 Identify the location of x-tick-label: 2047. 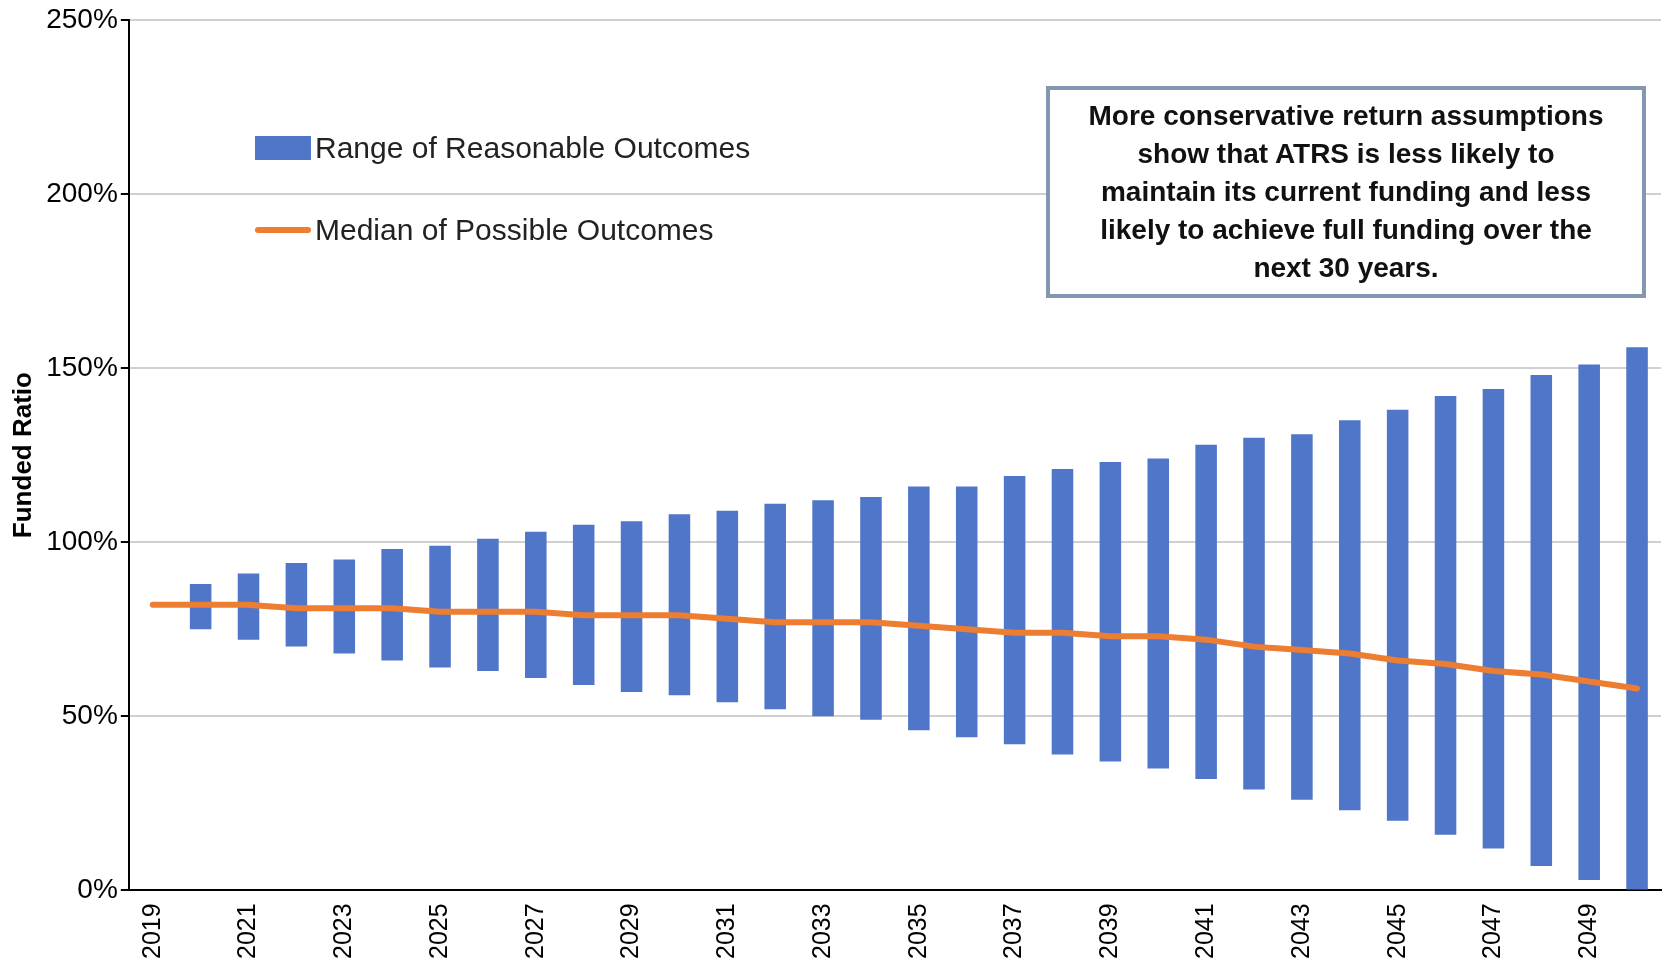
(1491, 931).